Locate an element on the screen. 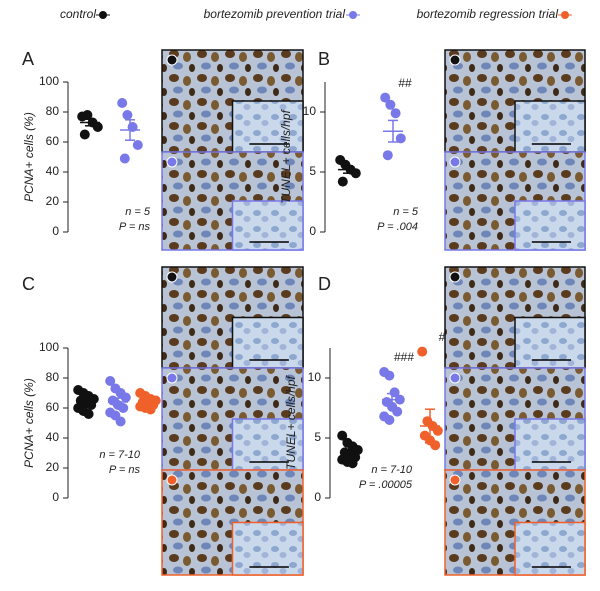 This screenshot has width=600, height=591. legend-label: bortezomib regression trial is located at coordinates (488, 14).